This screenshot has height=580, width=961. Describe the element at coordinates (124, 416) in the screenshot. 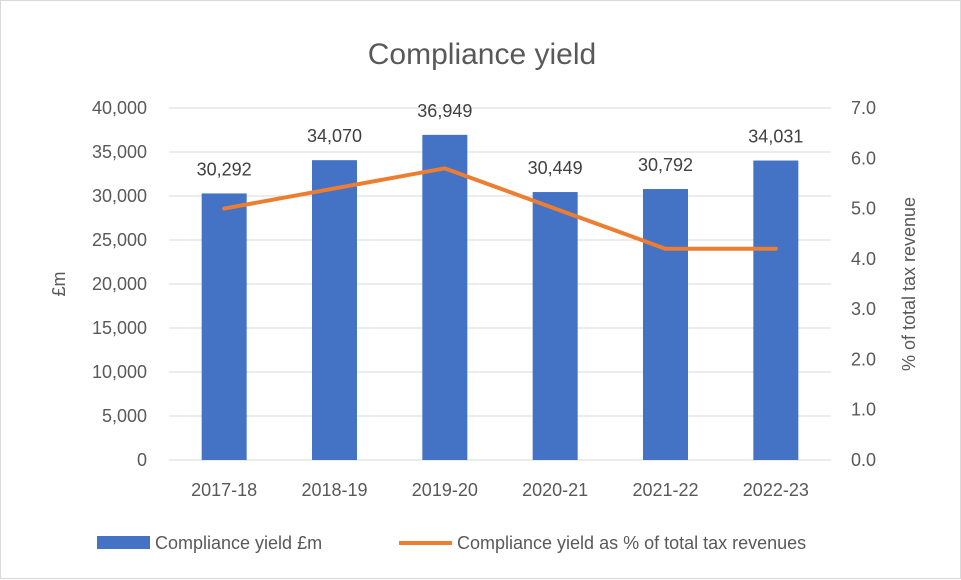

I see `left-axis-tick-label: 5,000` at that location.